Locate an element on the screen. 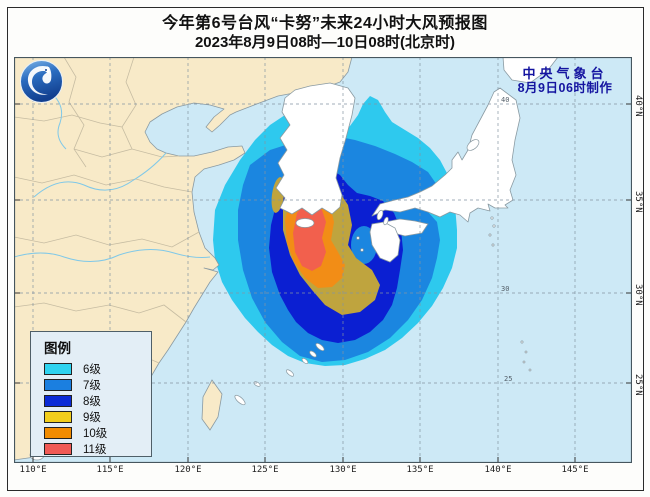 The image size is (650, 497). svg-text: 25 is located at coordinates (508, 379).